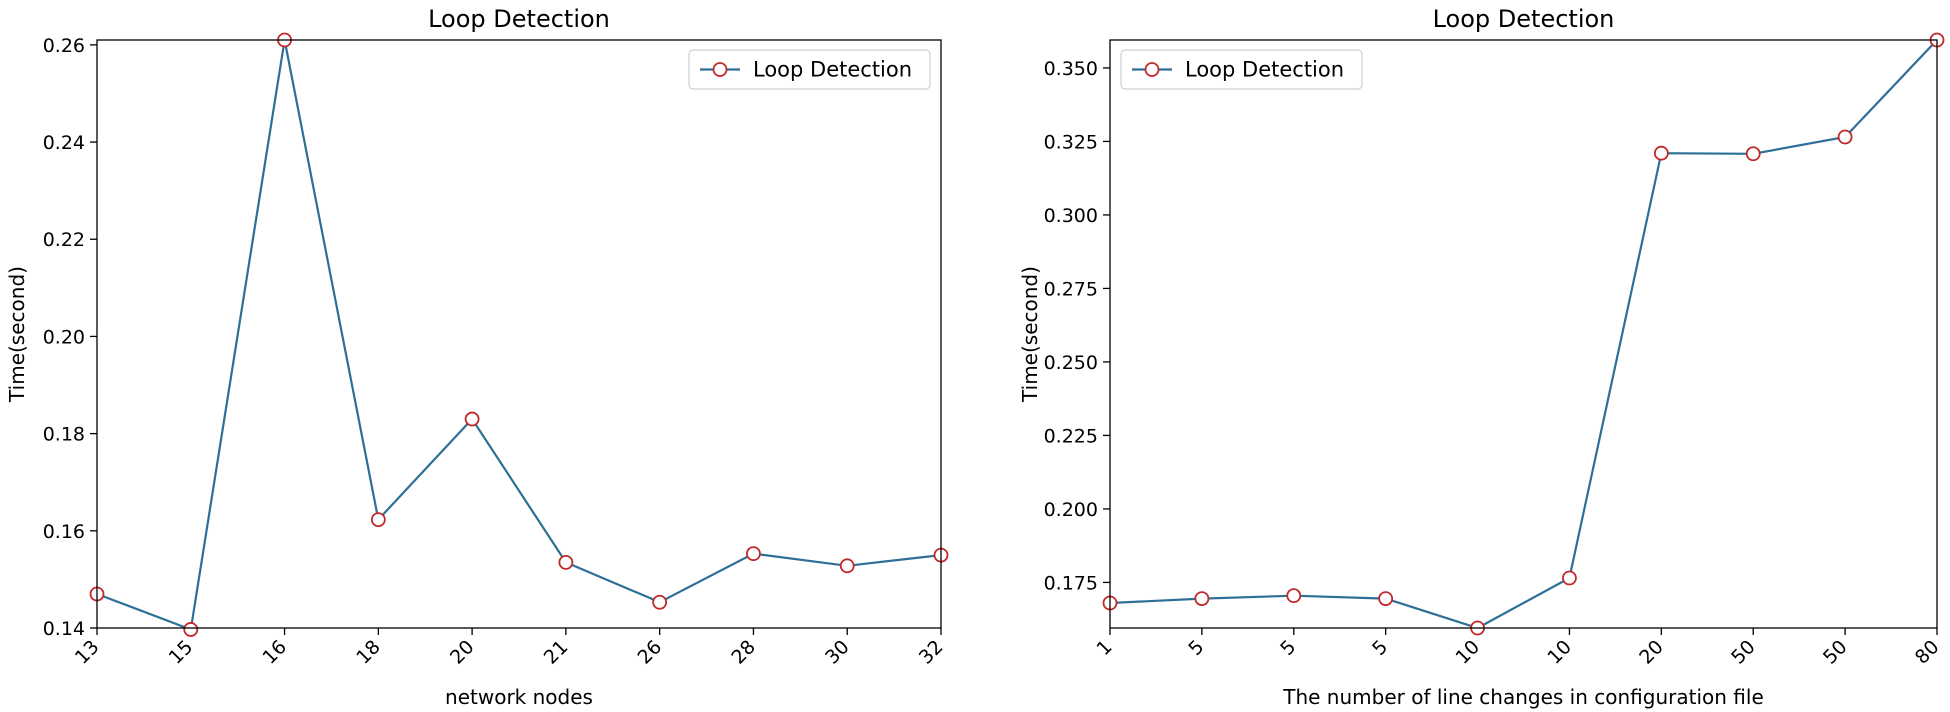  What do you see at coordinates (64, 143) in the screenshot?
I see `y-tick-label: 0.24` at bounding box center [64, 143].